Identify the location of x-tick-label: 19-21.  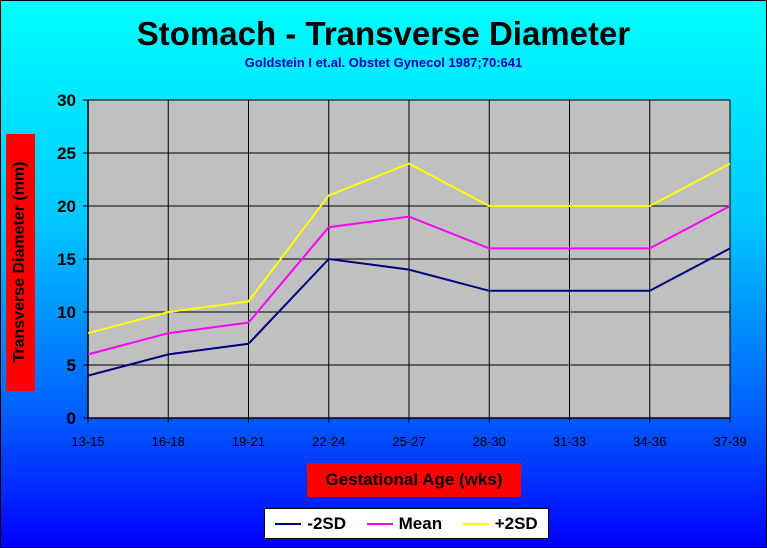
(248, 441).